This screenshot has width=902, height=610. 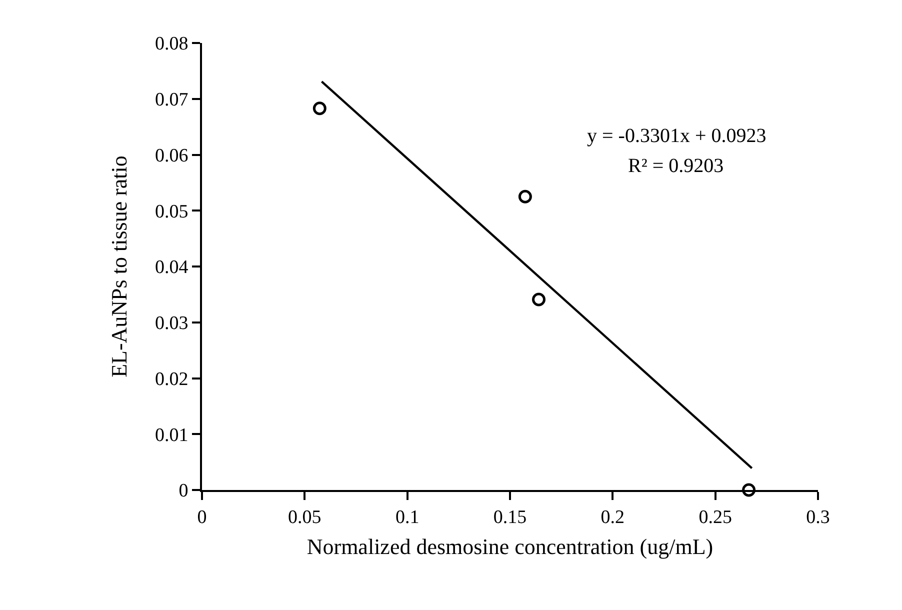 I want to click on y-tick-label: 0.03, so click(x=171, y=323).